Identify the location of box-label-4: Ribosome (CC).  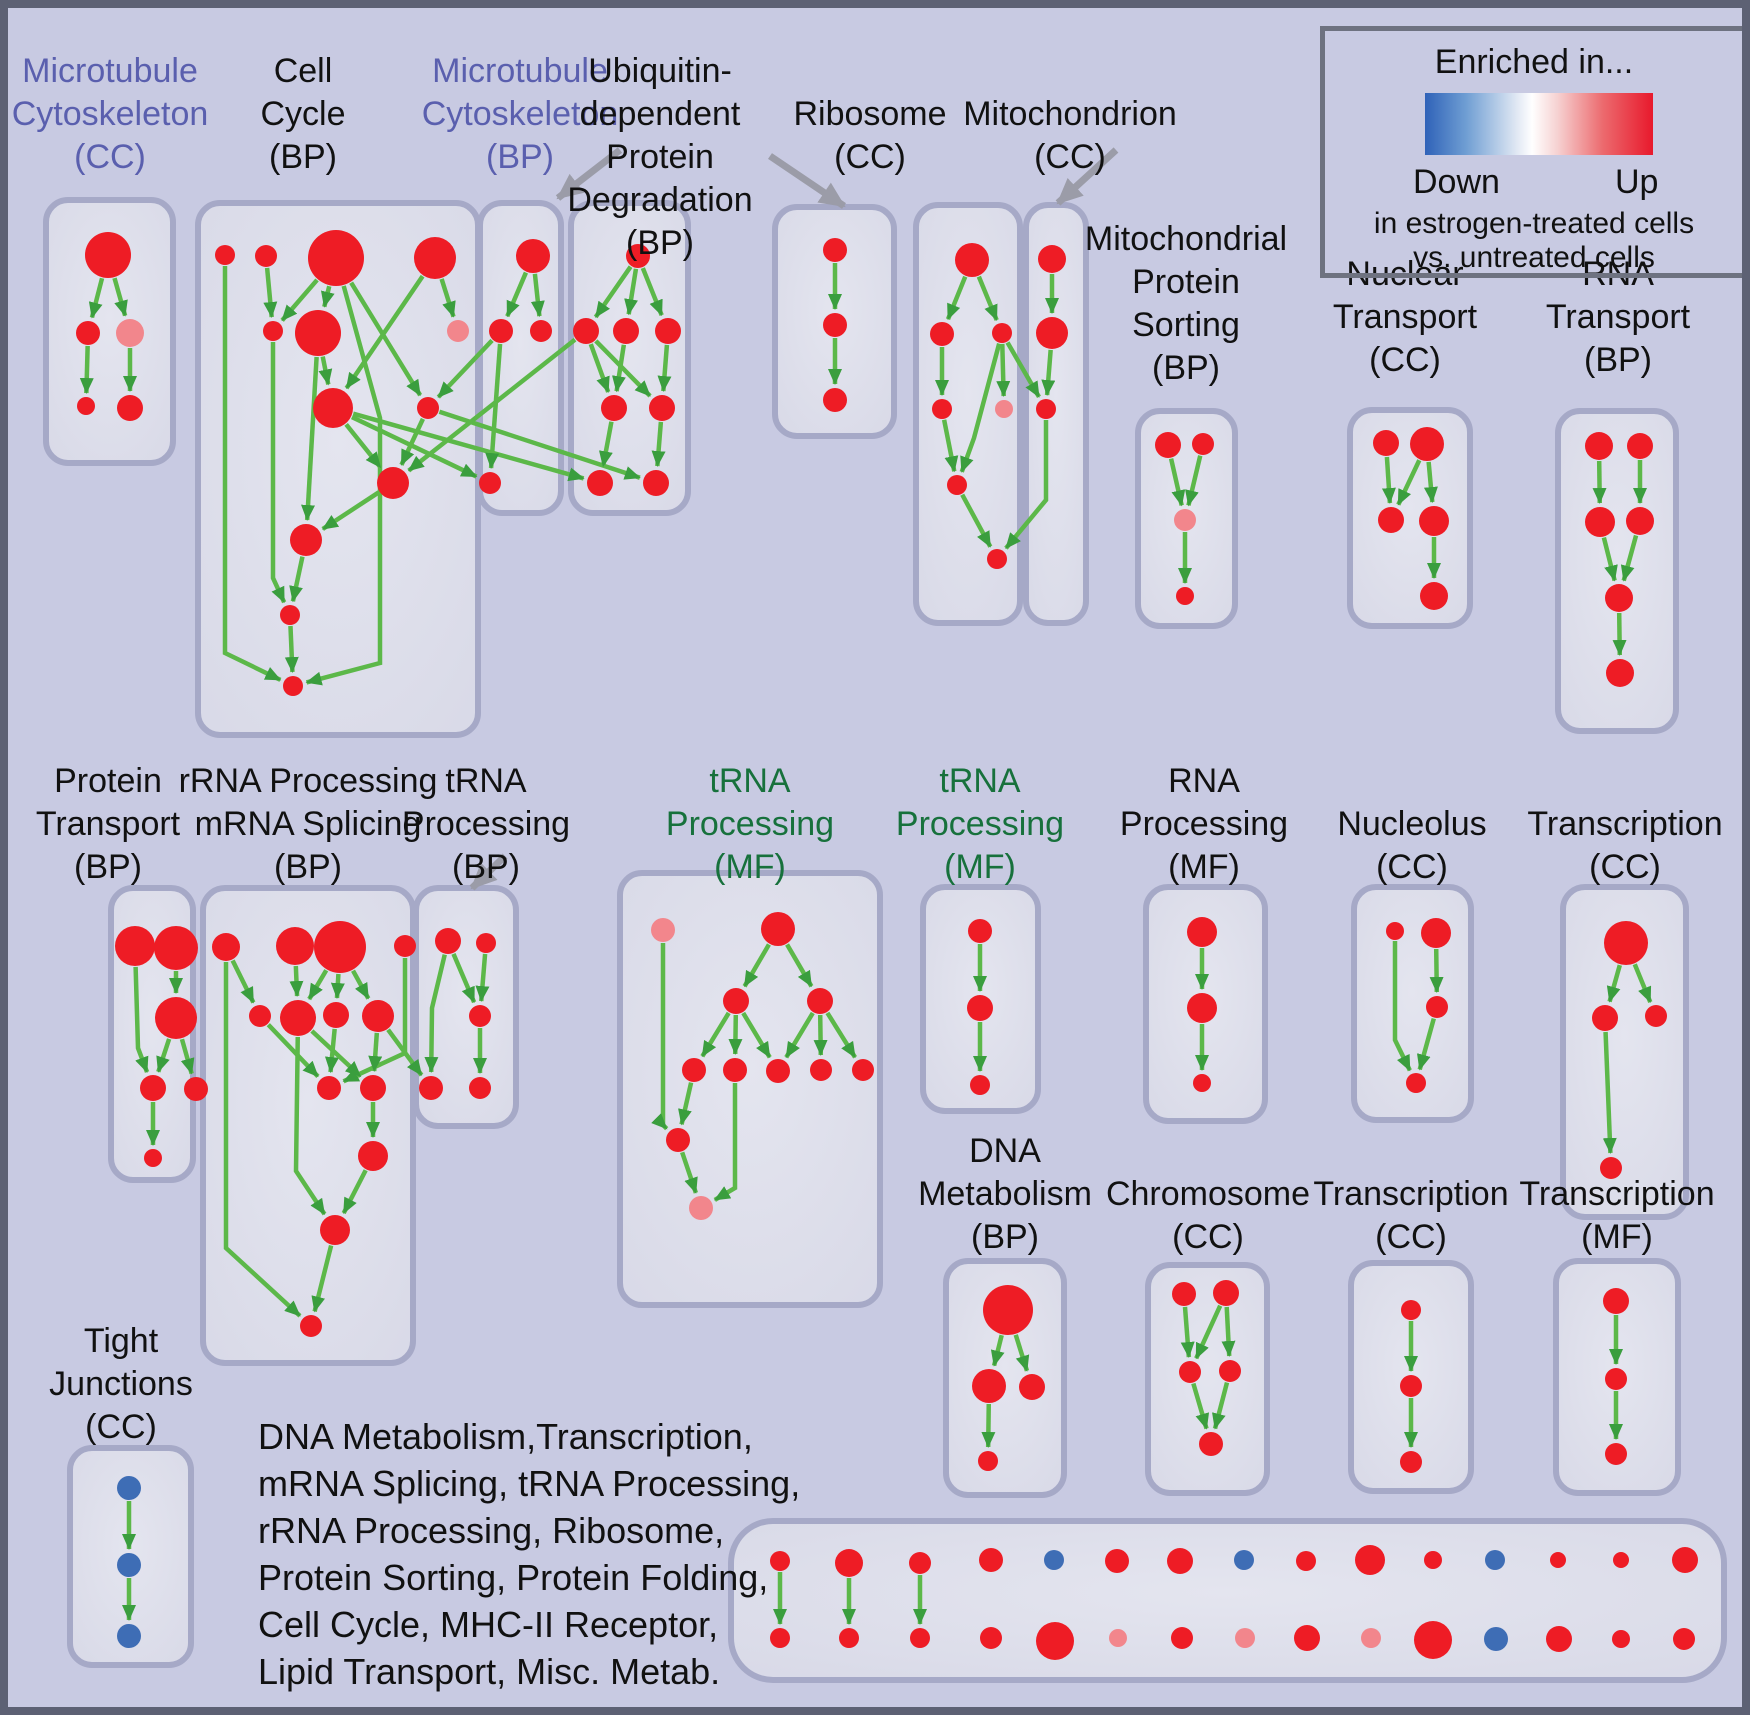
(870, 135).